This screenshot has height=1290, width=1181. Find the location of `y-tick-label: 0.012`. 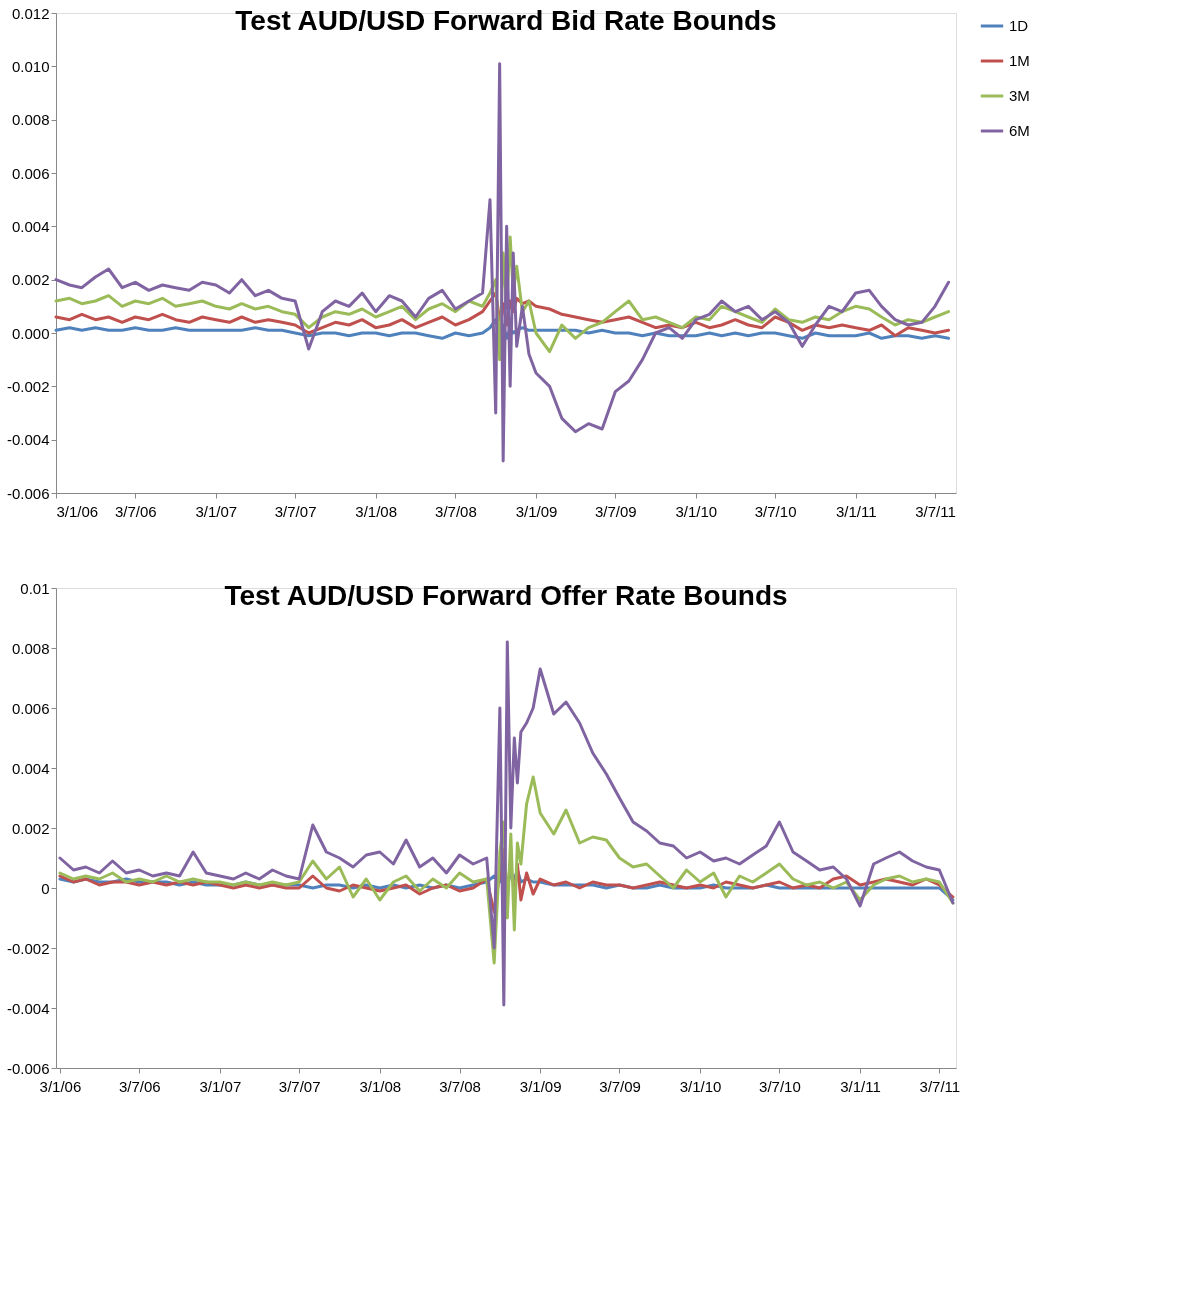

y-tick-label: 0.012 is located at coordinates (30, 13).